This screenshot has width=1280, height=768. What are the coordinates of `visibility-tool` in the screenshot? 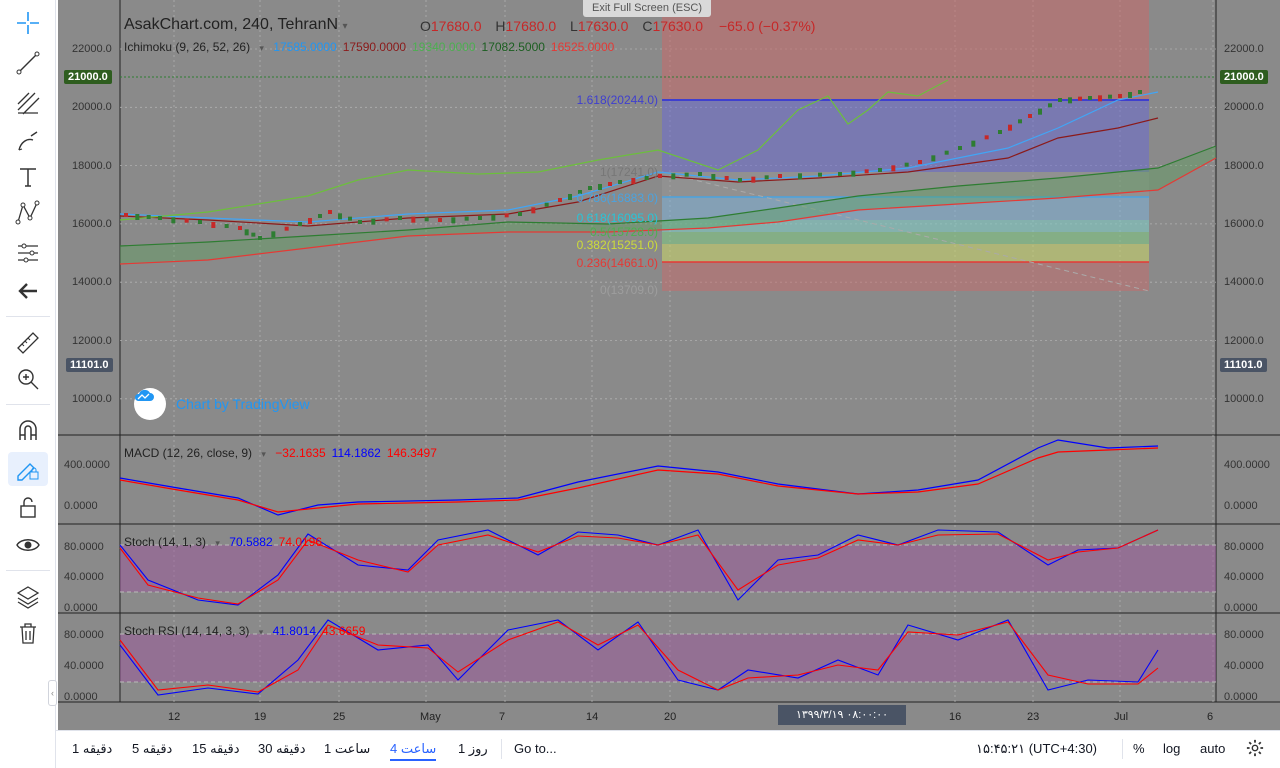 It's located at (28, 545).